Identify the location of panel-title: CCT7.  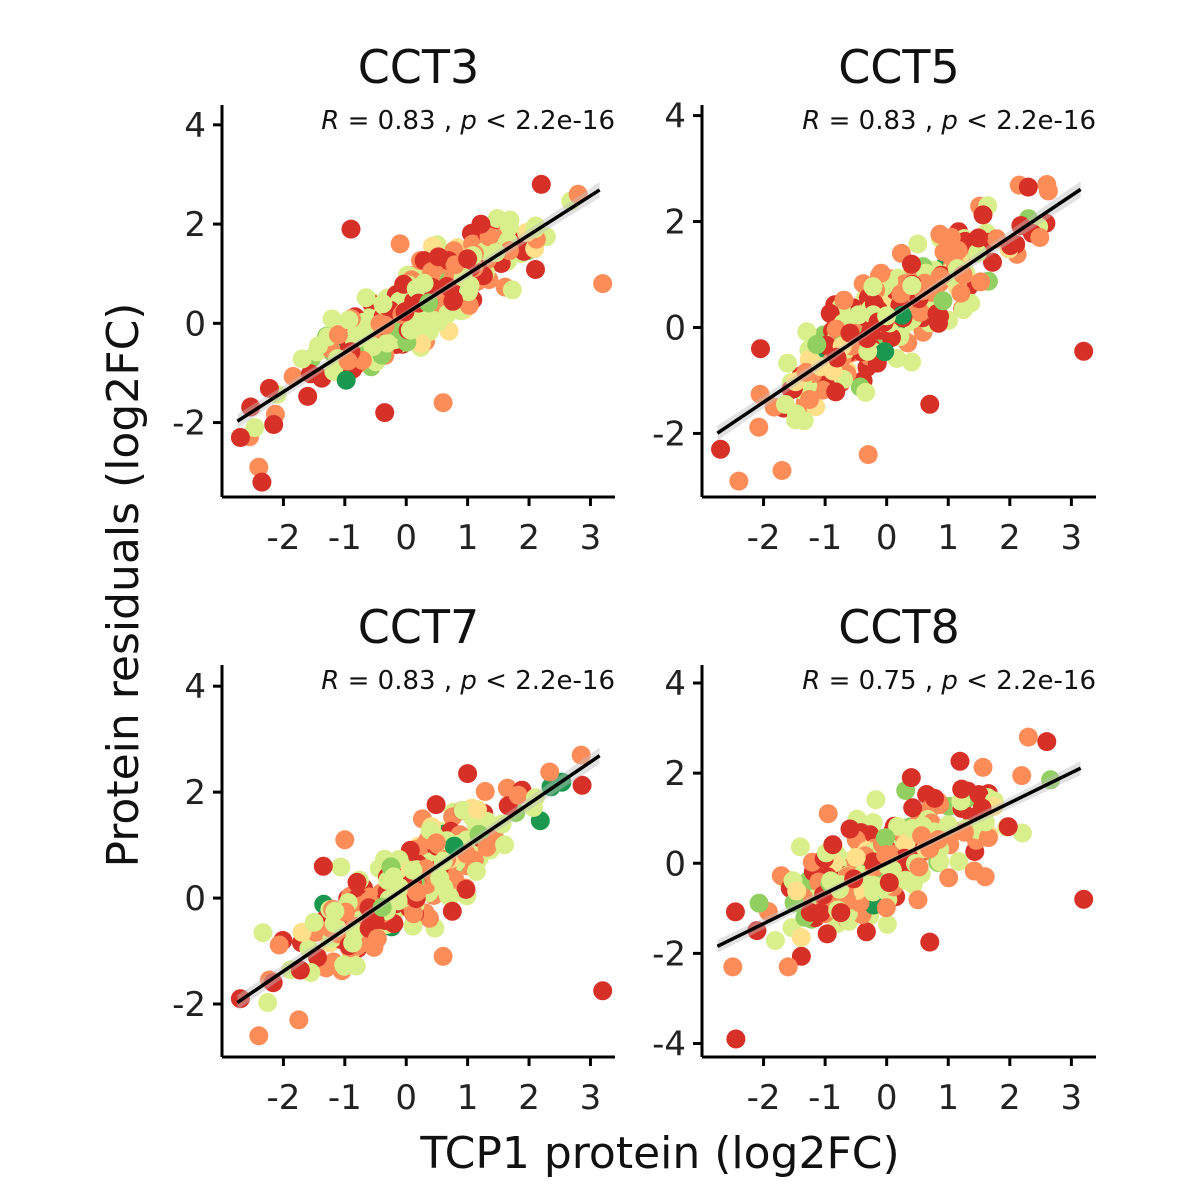
(419, 627).